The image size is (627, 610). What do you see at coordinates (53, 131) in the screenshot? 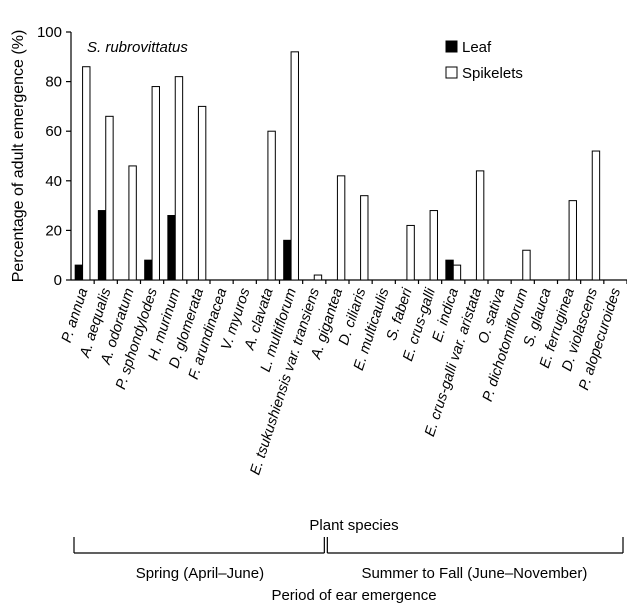
I see `y-tick-label: 60` at bounding box center [53, 131].